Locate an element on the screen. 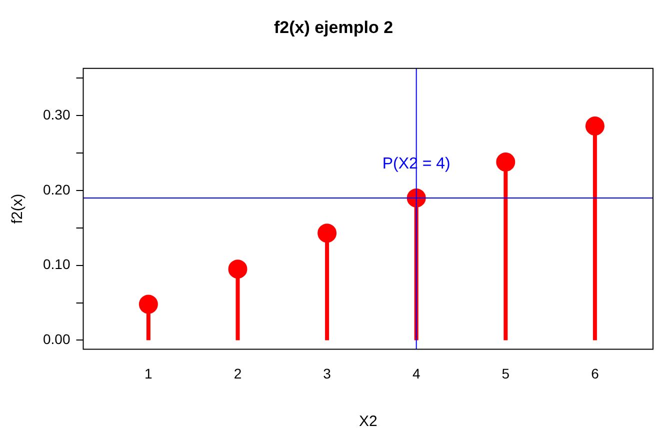 Image resolution: width=663 pixels, height=440 pixels. x-tick-label: 5 is located at coordinates (506, 373).